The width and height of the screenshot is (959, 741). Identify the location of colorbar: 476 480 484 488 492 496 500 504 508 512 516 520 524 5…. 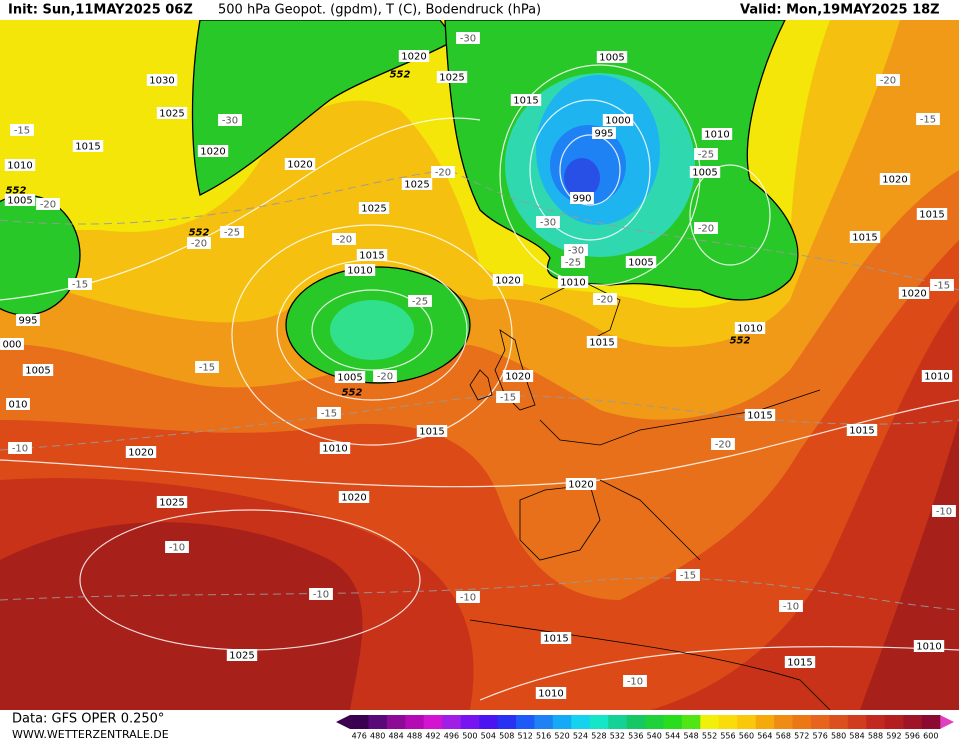
(645, 728).